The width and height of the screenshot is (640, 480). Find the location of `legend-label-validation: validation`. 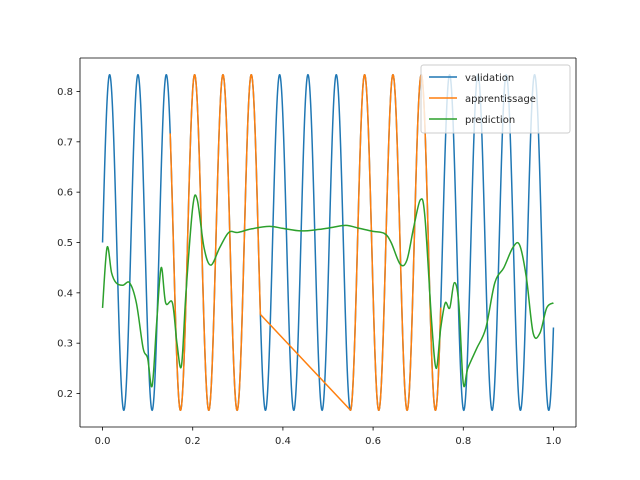

legend-label-validation: validation is located at coordinates (489, 78).